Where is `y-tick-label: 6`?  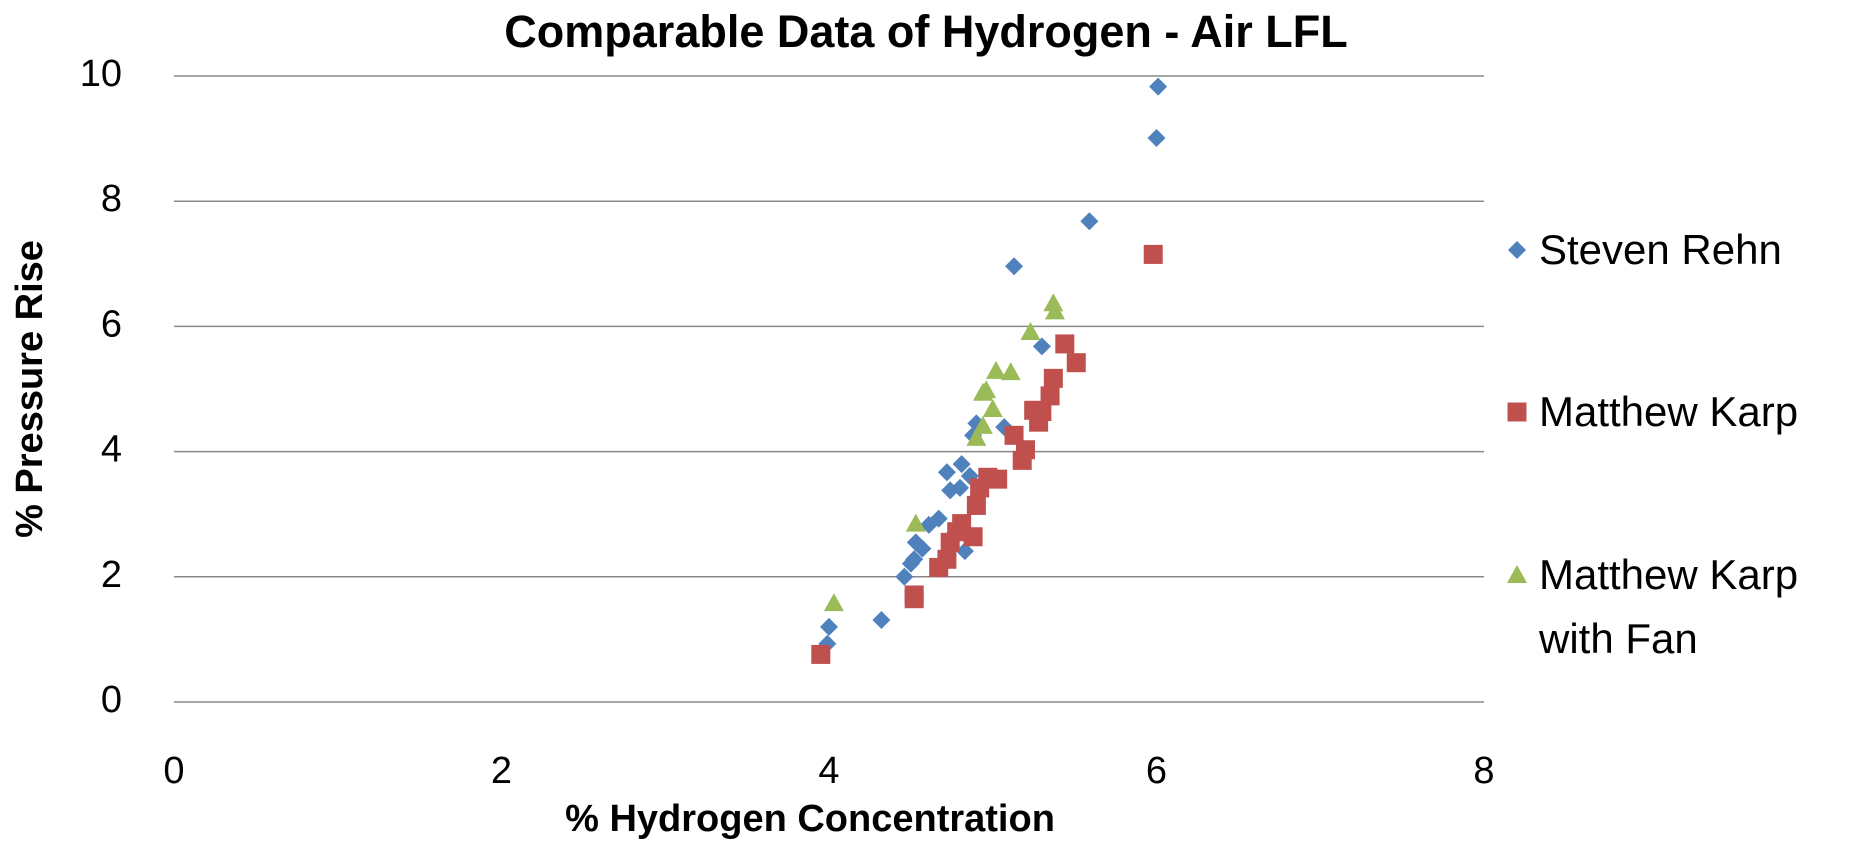
y-tick-label: 6 is located at coordinates (111, 324).